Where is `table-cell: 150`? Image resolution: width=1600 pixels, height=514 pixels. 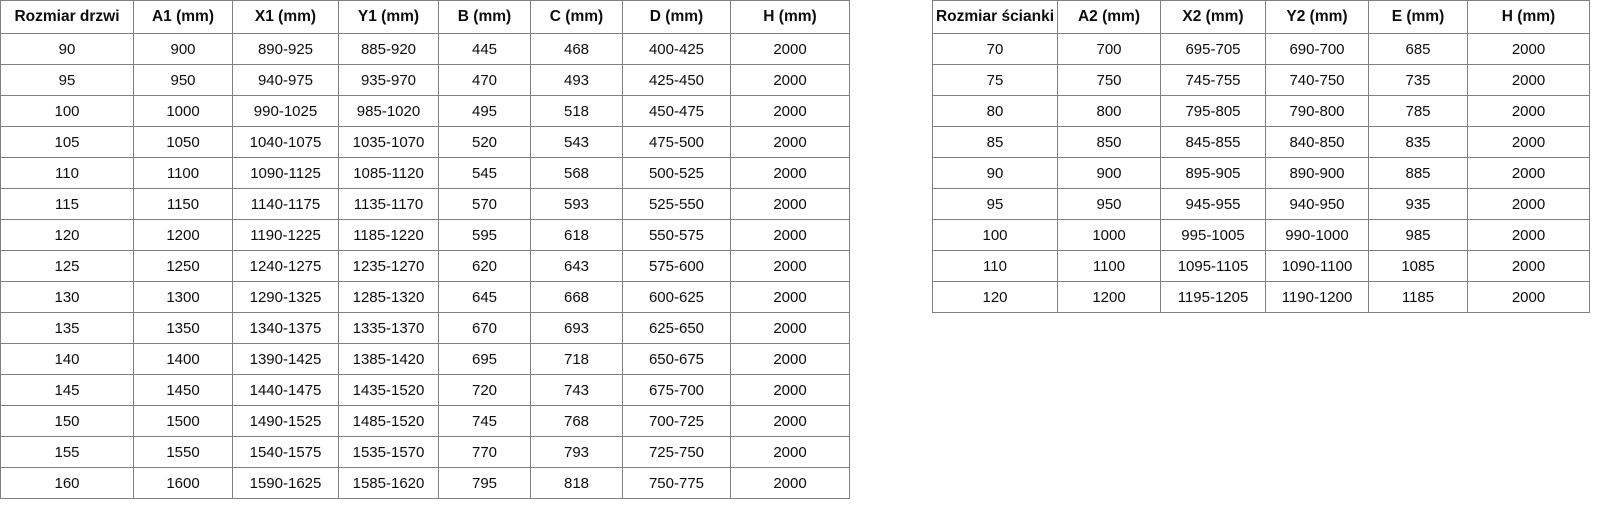 table-cell: 150 is located at coordinates (67, 421).